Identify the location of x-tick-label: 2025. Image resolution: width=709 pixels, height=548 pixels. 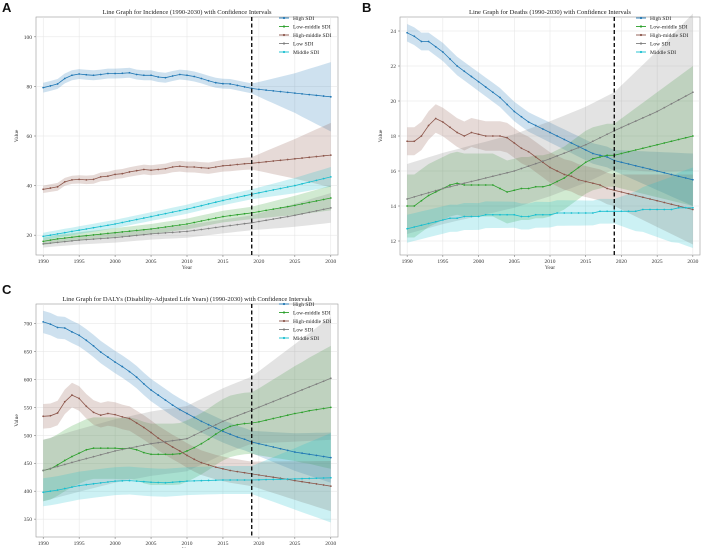
(657, 262).